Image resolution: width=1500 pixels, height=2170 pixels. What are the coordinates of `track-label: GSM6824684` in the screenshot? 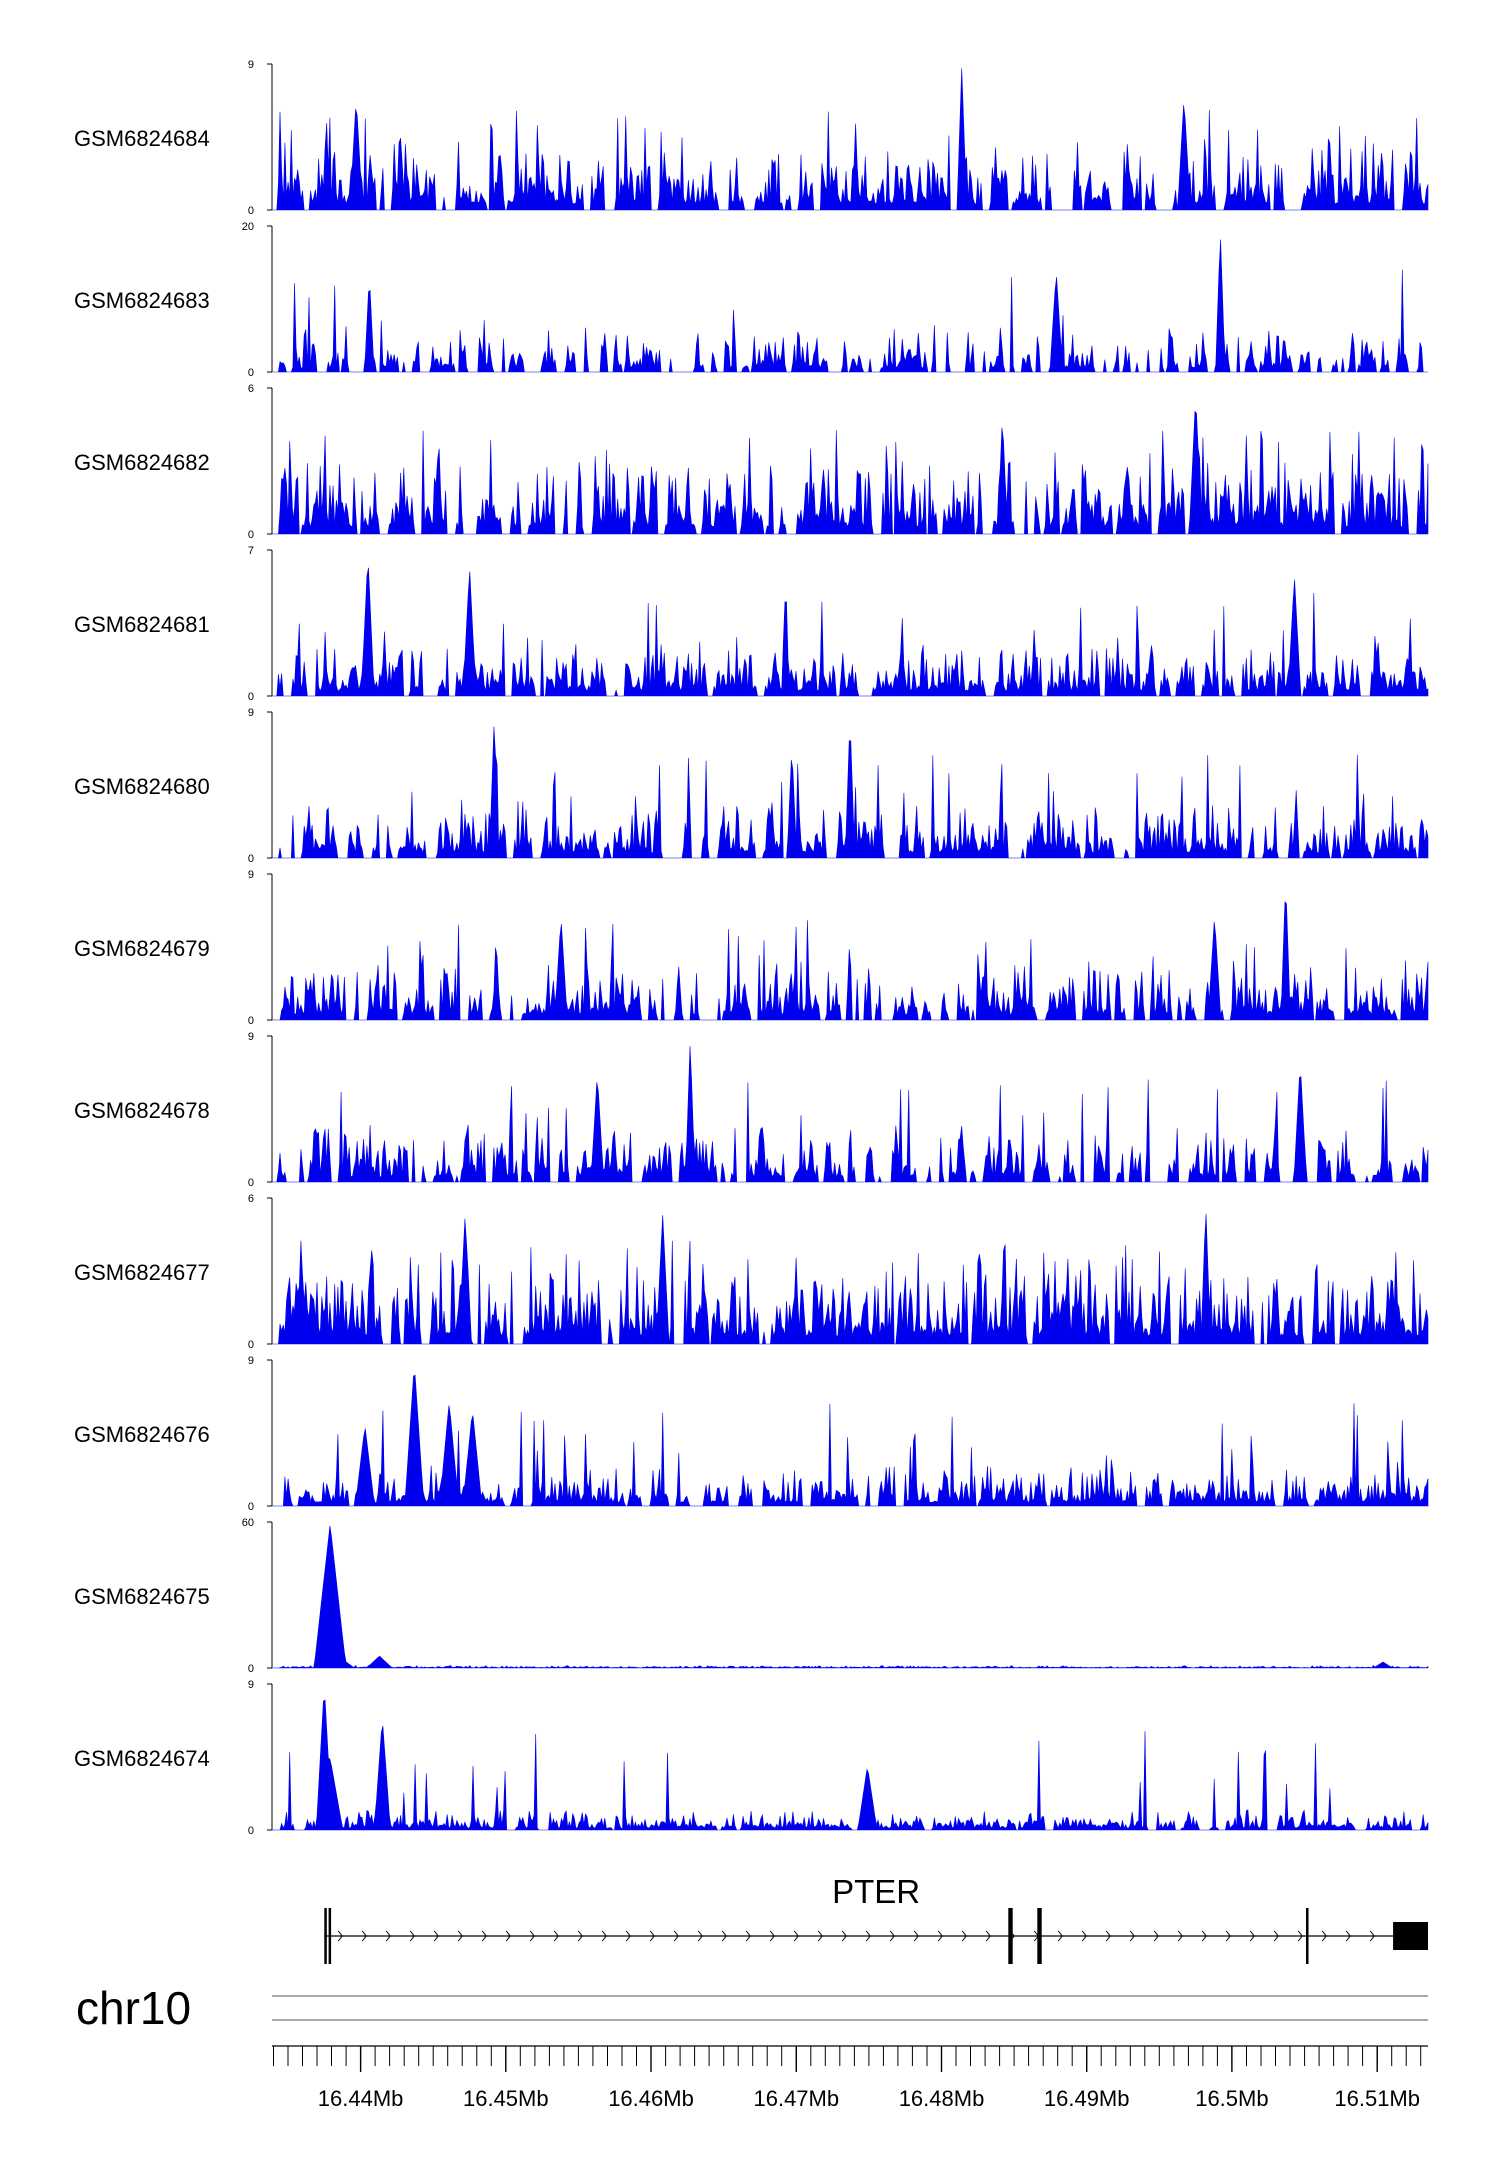 It's located at (142, 138).